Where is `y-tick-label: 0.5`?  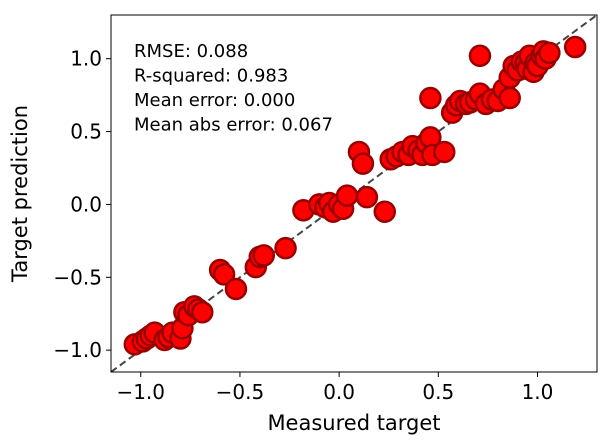 y-tick-label: 0.5 is located at coordinates (86, 132).